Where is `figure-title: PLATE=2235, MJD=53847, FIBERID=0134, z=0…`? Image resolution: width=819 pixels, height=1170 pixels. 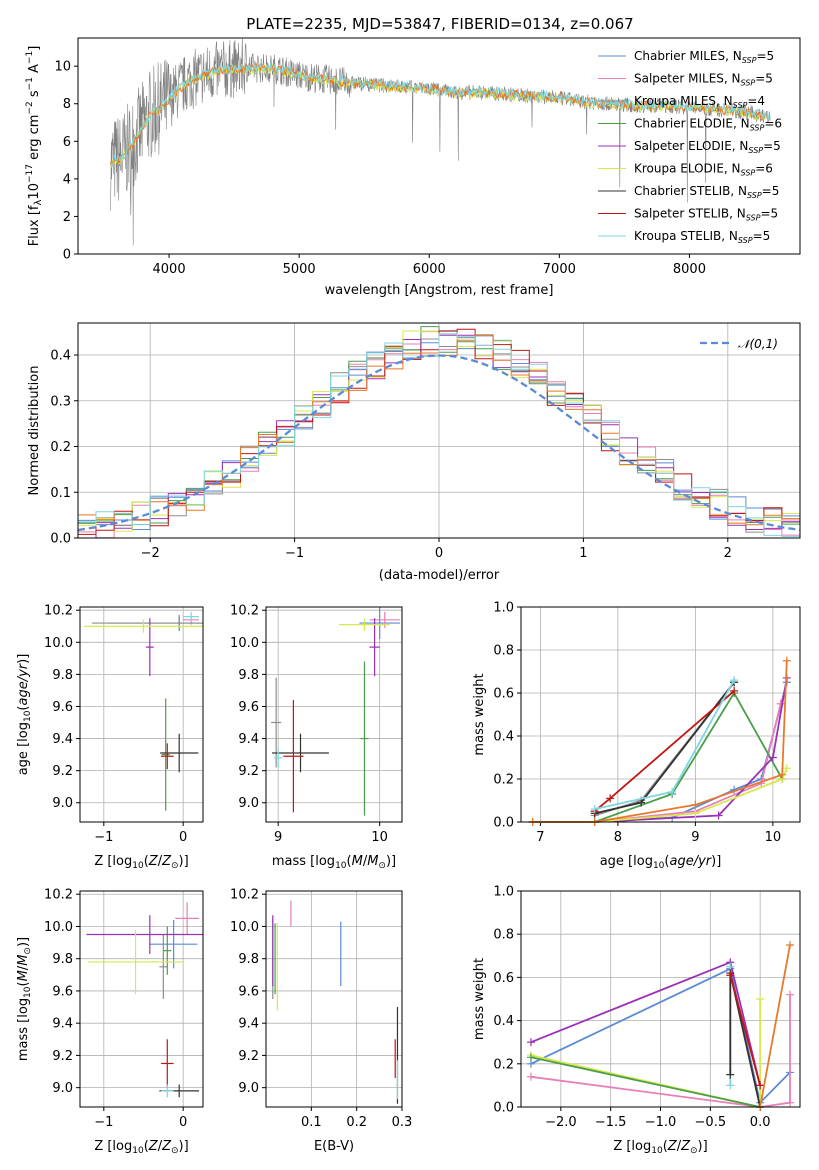
figure-title: PLATE=2235, MJD=53847, FIBERID=0134, z=0… is located at coordinates (439, 24).